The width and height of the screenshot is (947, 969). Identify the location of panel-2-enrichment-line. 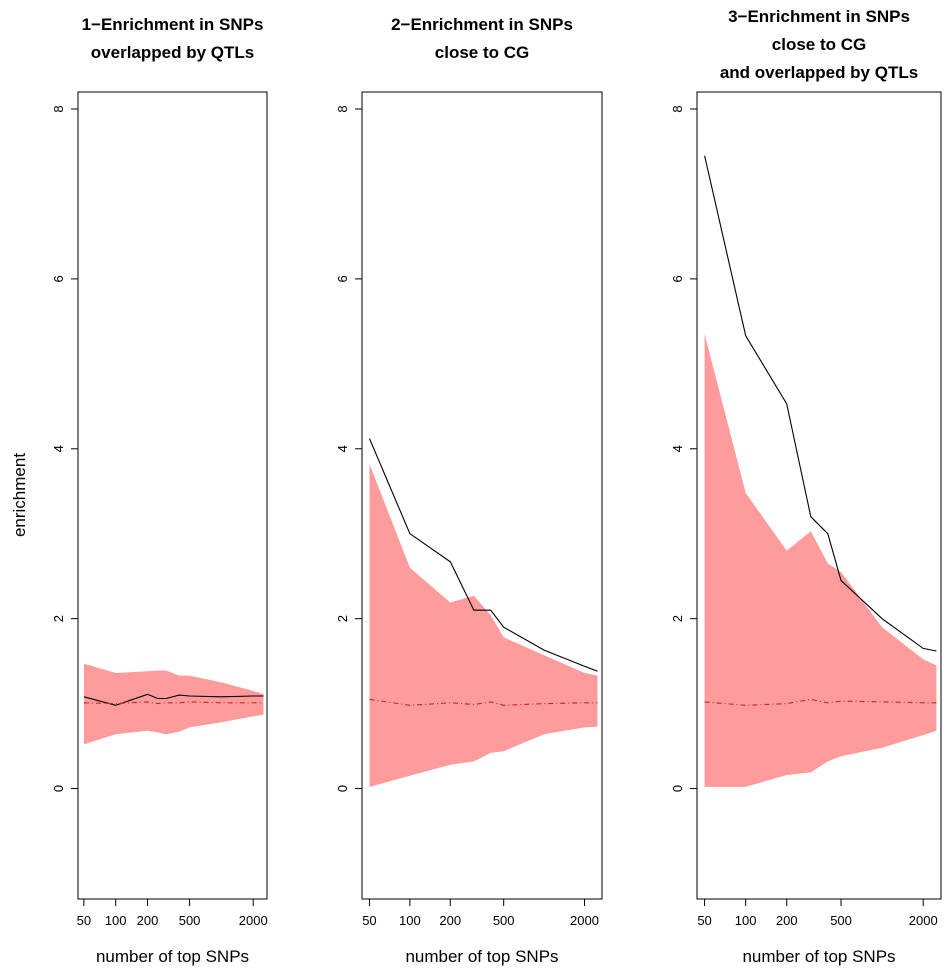
(483, 555).